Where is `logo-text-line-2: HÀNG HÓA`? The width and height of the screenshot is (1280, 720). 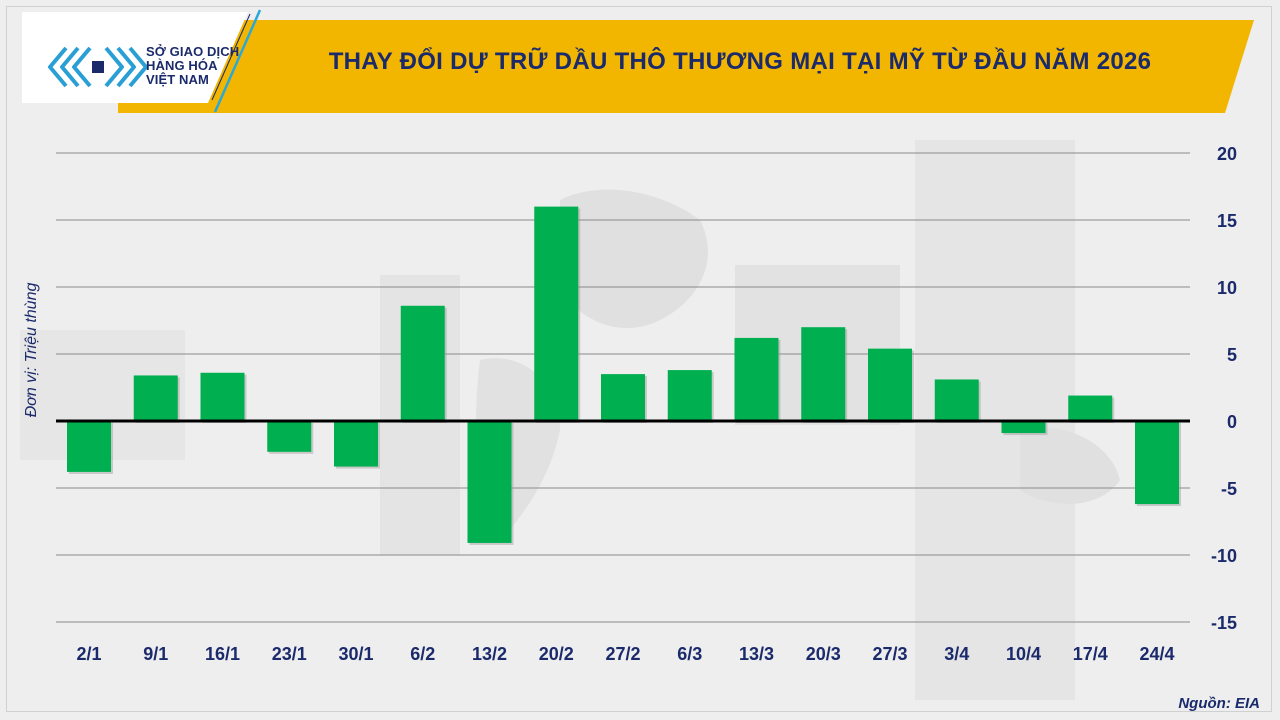
logo-text-line-2: HÀNG HÓA is located at coordinates (182, 65).